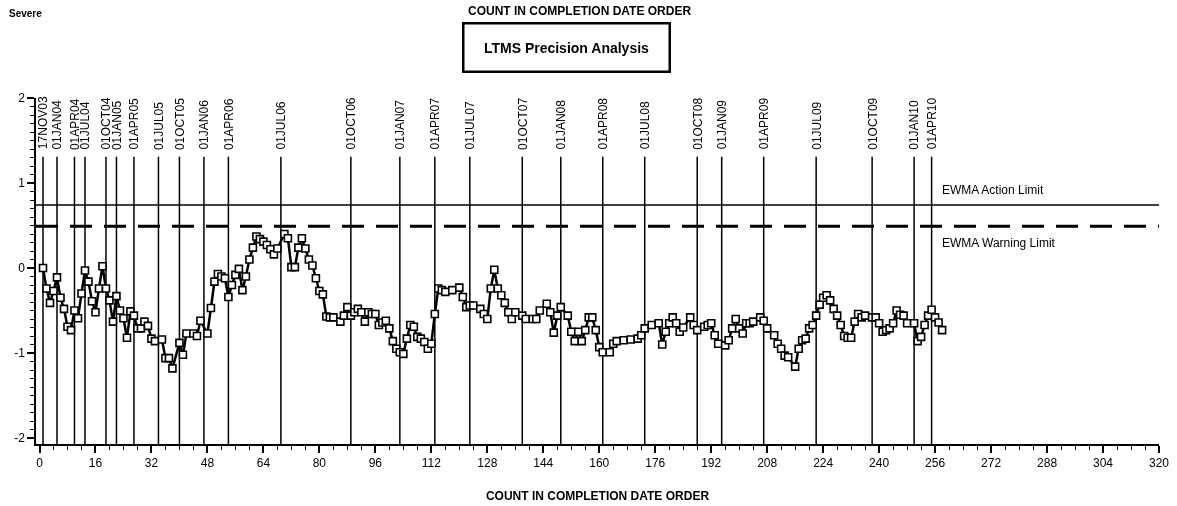  I want to click on ref-line-label: 01APR06, so click(228, 124).